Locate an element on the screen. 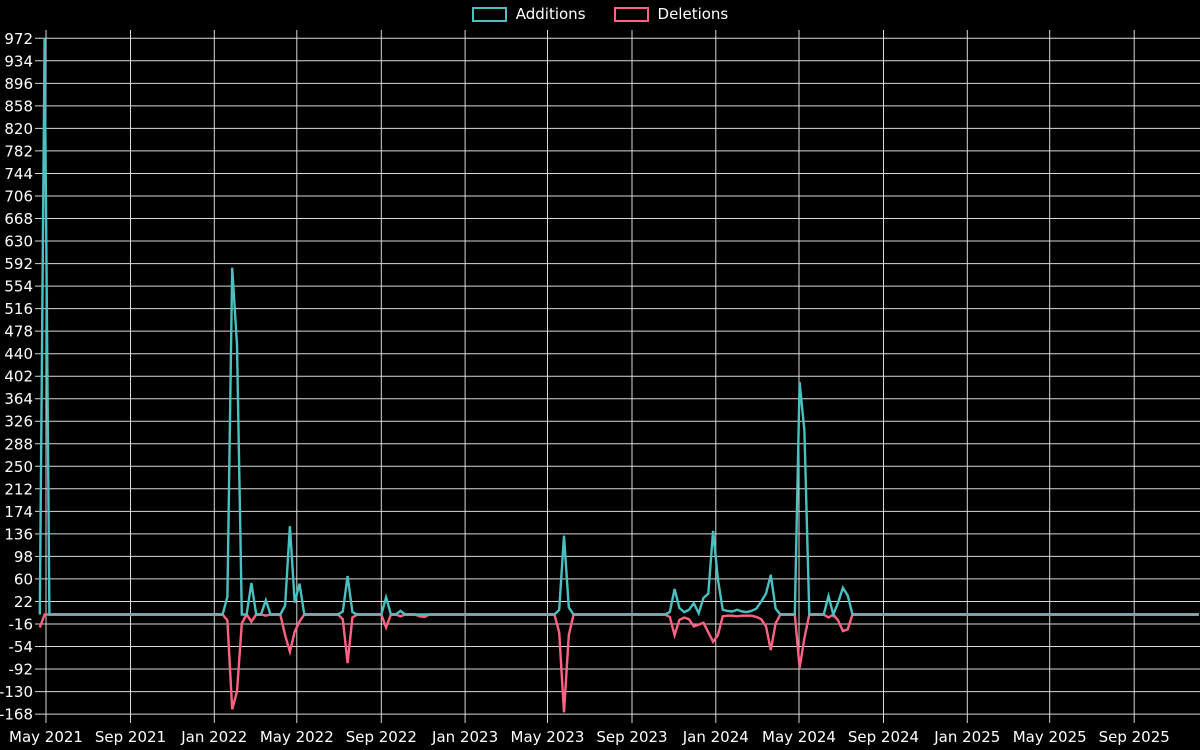 The height and width of the screenshot is (750, 1200). legend-item-deletions: Deletions is located at coordinates (671, 14).